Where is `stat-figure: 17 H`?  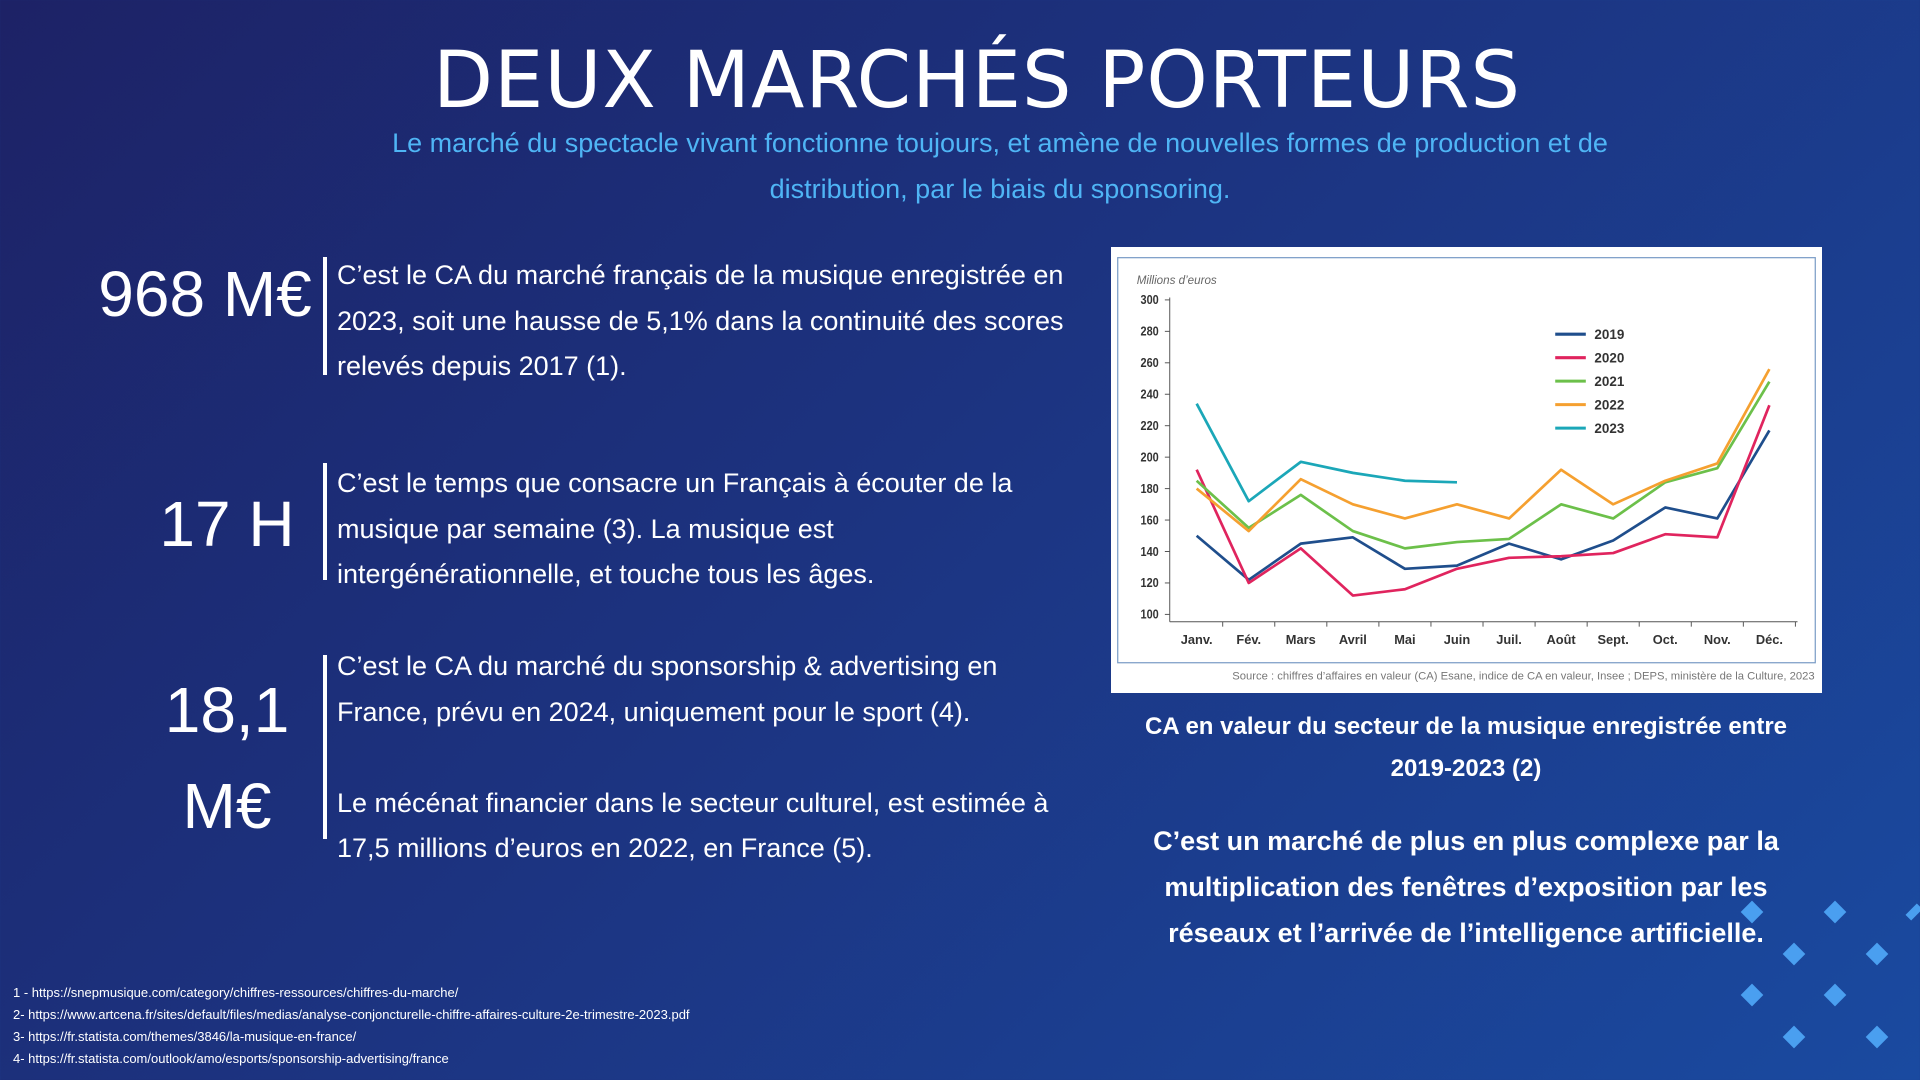 stat-figure: 17 H is located at coordinates (227, 524).